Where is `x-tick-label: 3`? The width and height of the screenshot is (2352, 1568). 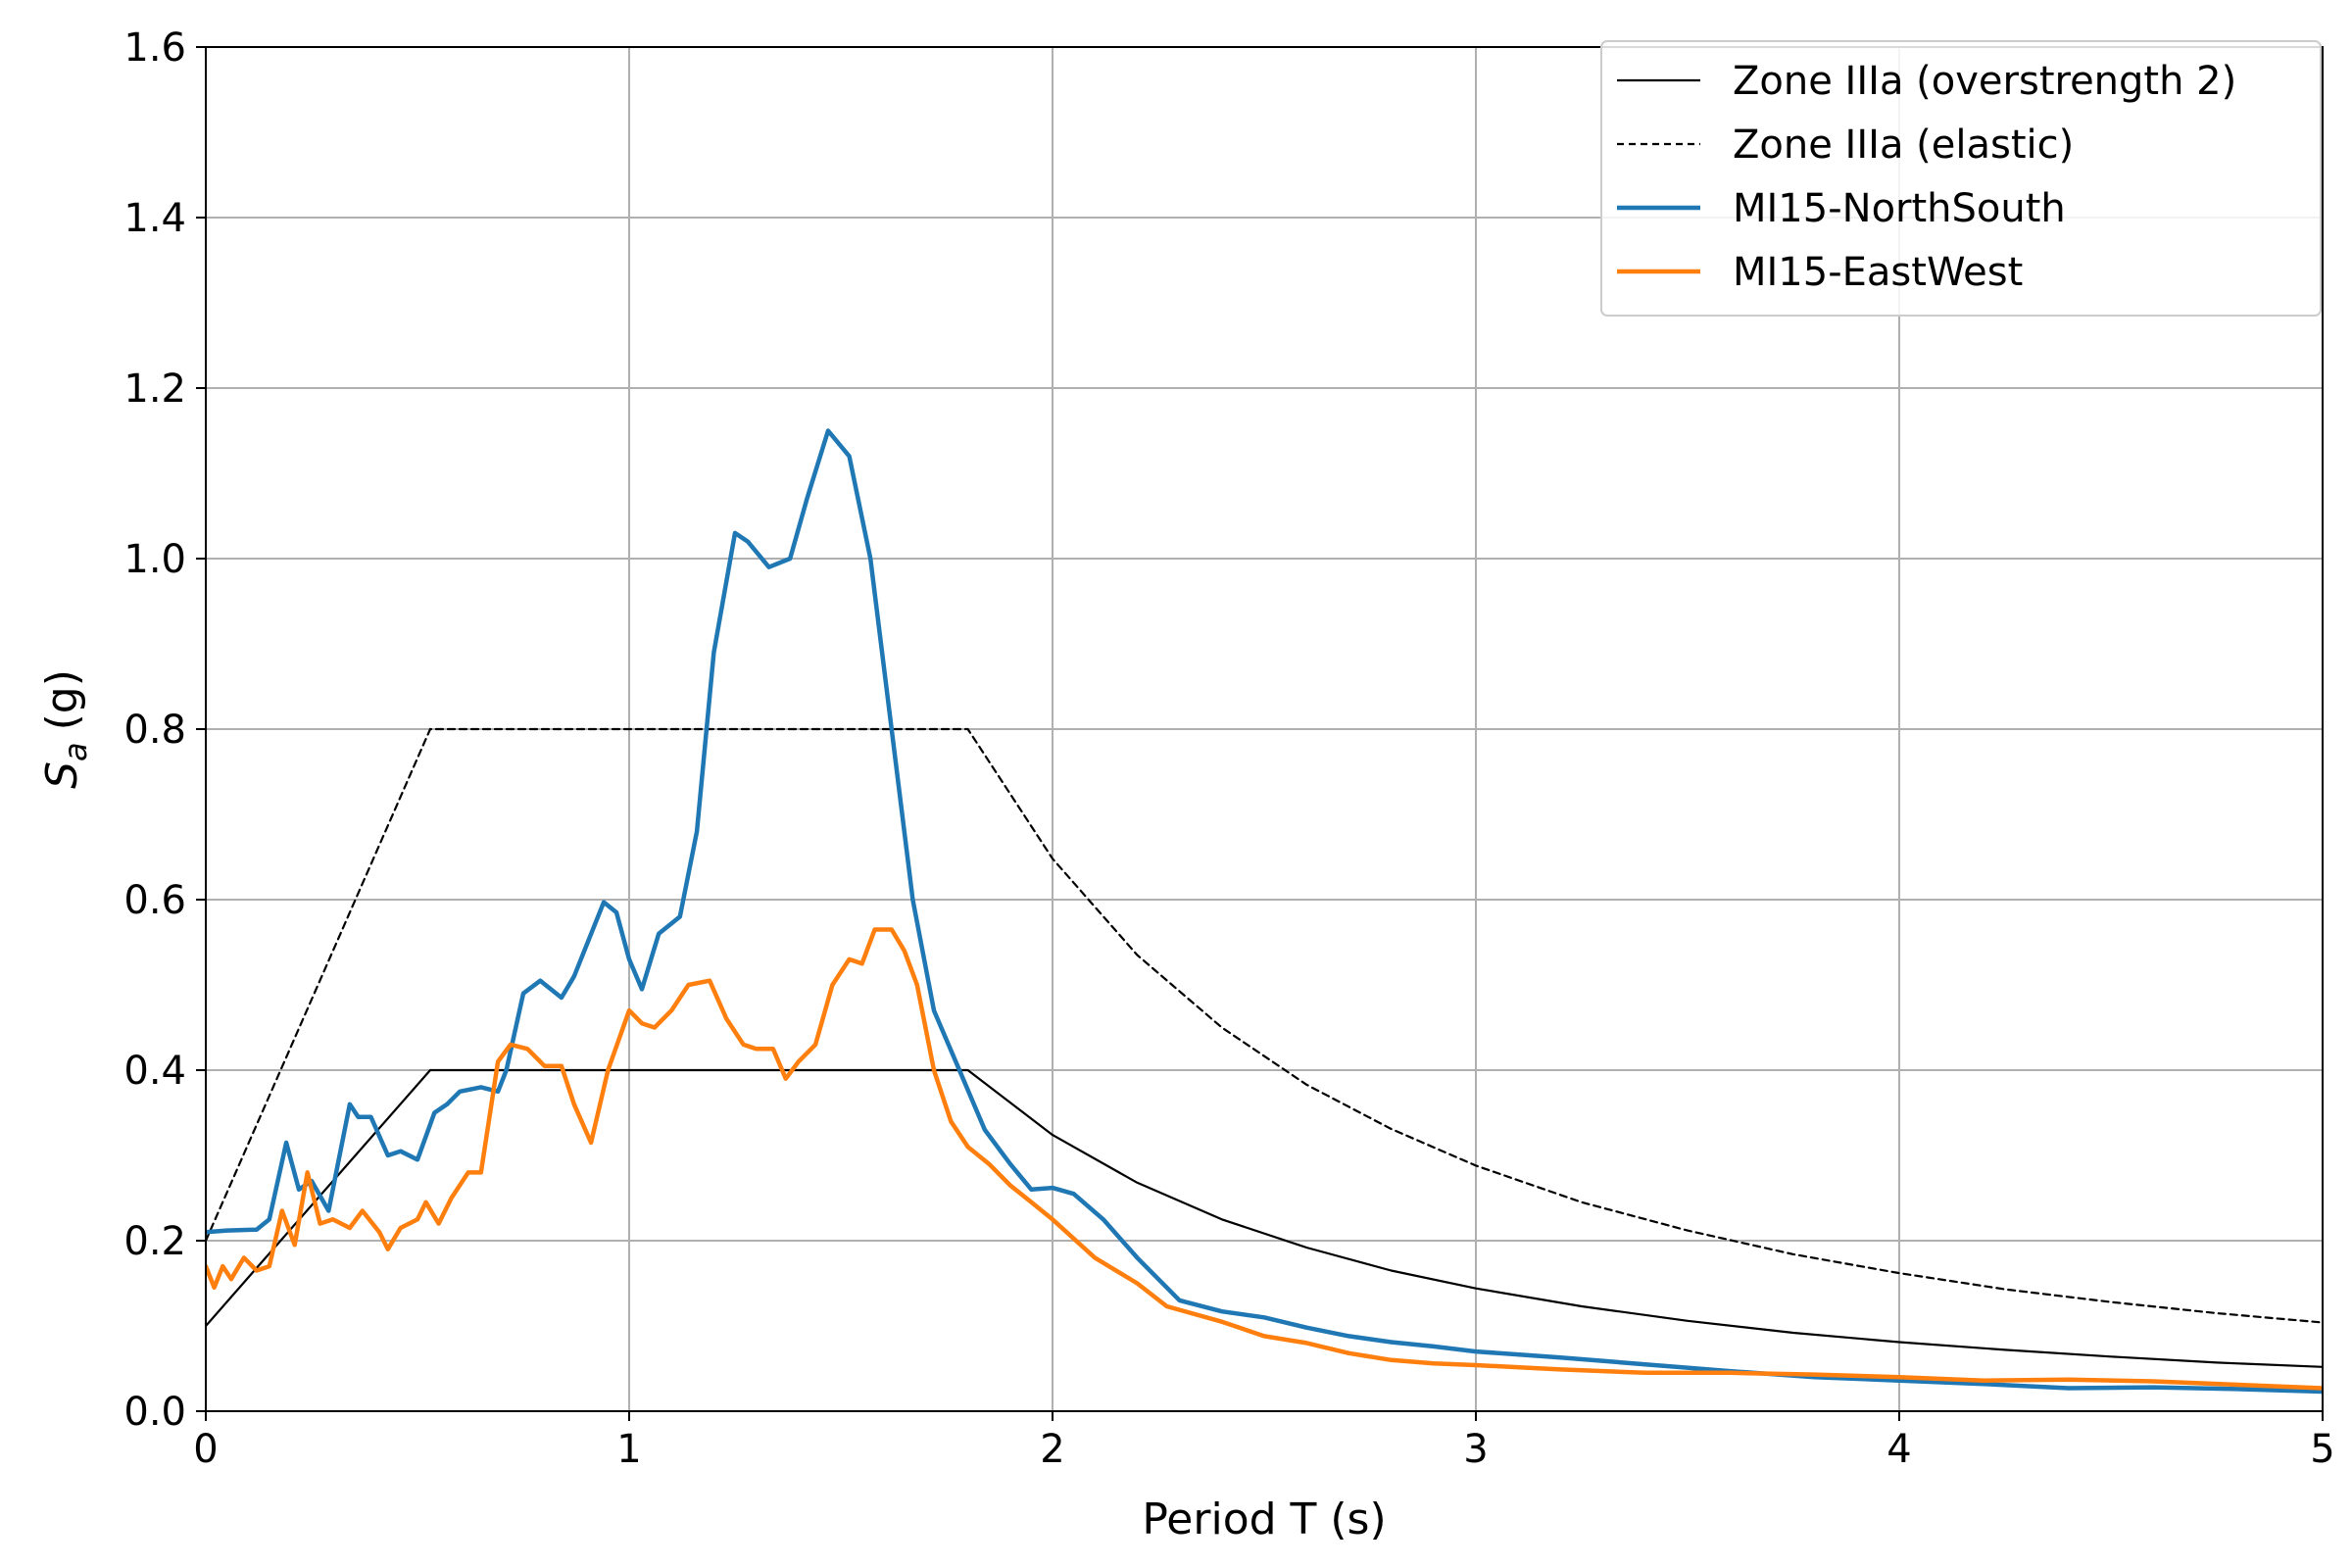 x-tick-label: 3 is located at coordinates (1475, 1449).